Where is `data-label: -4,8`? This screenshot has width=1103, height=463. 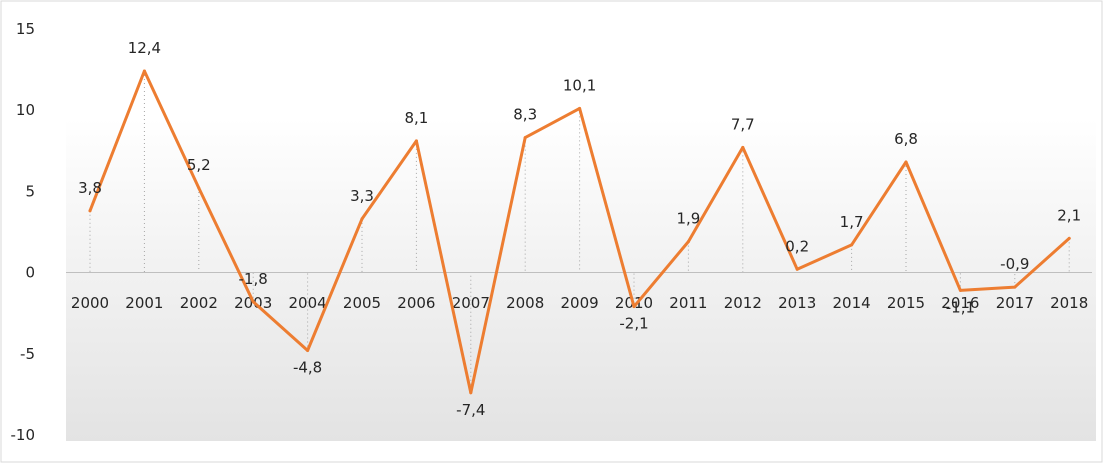 data-label: -4,8 is located at coordinates (307, 368).